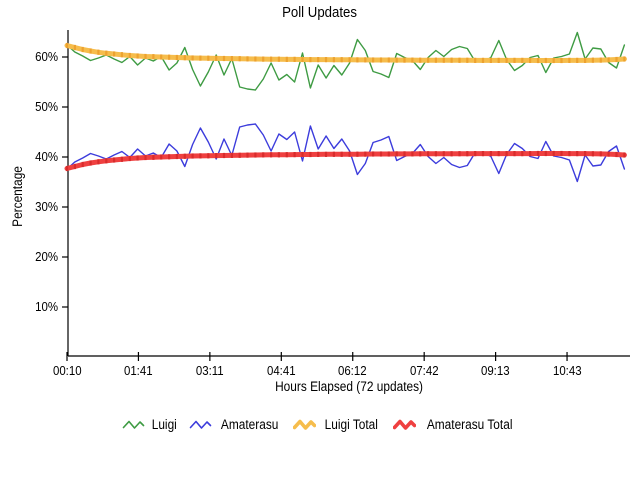  I want to click on legend-label: Amaterasu, so click(250, 424).